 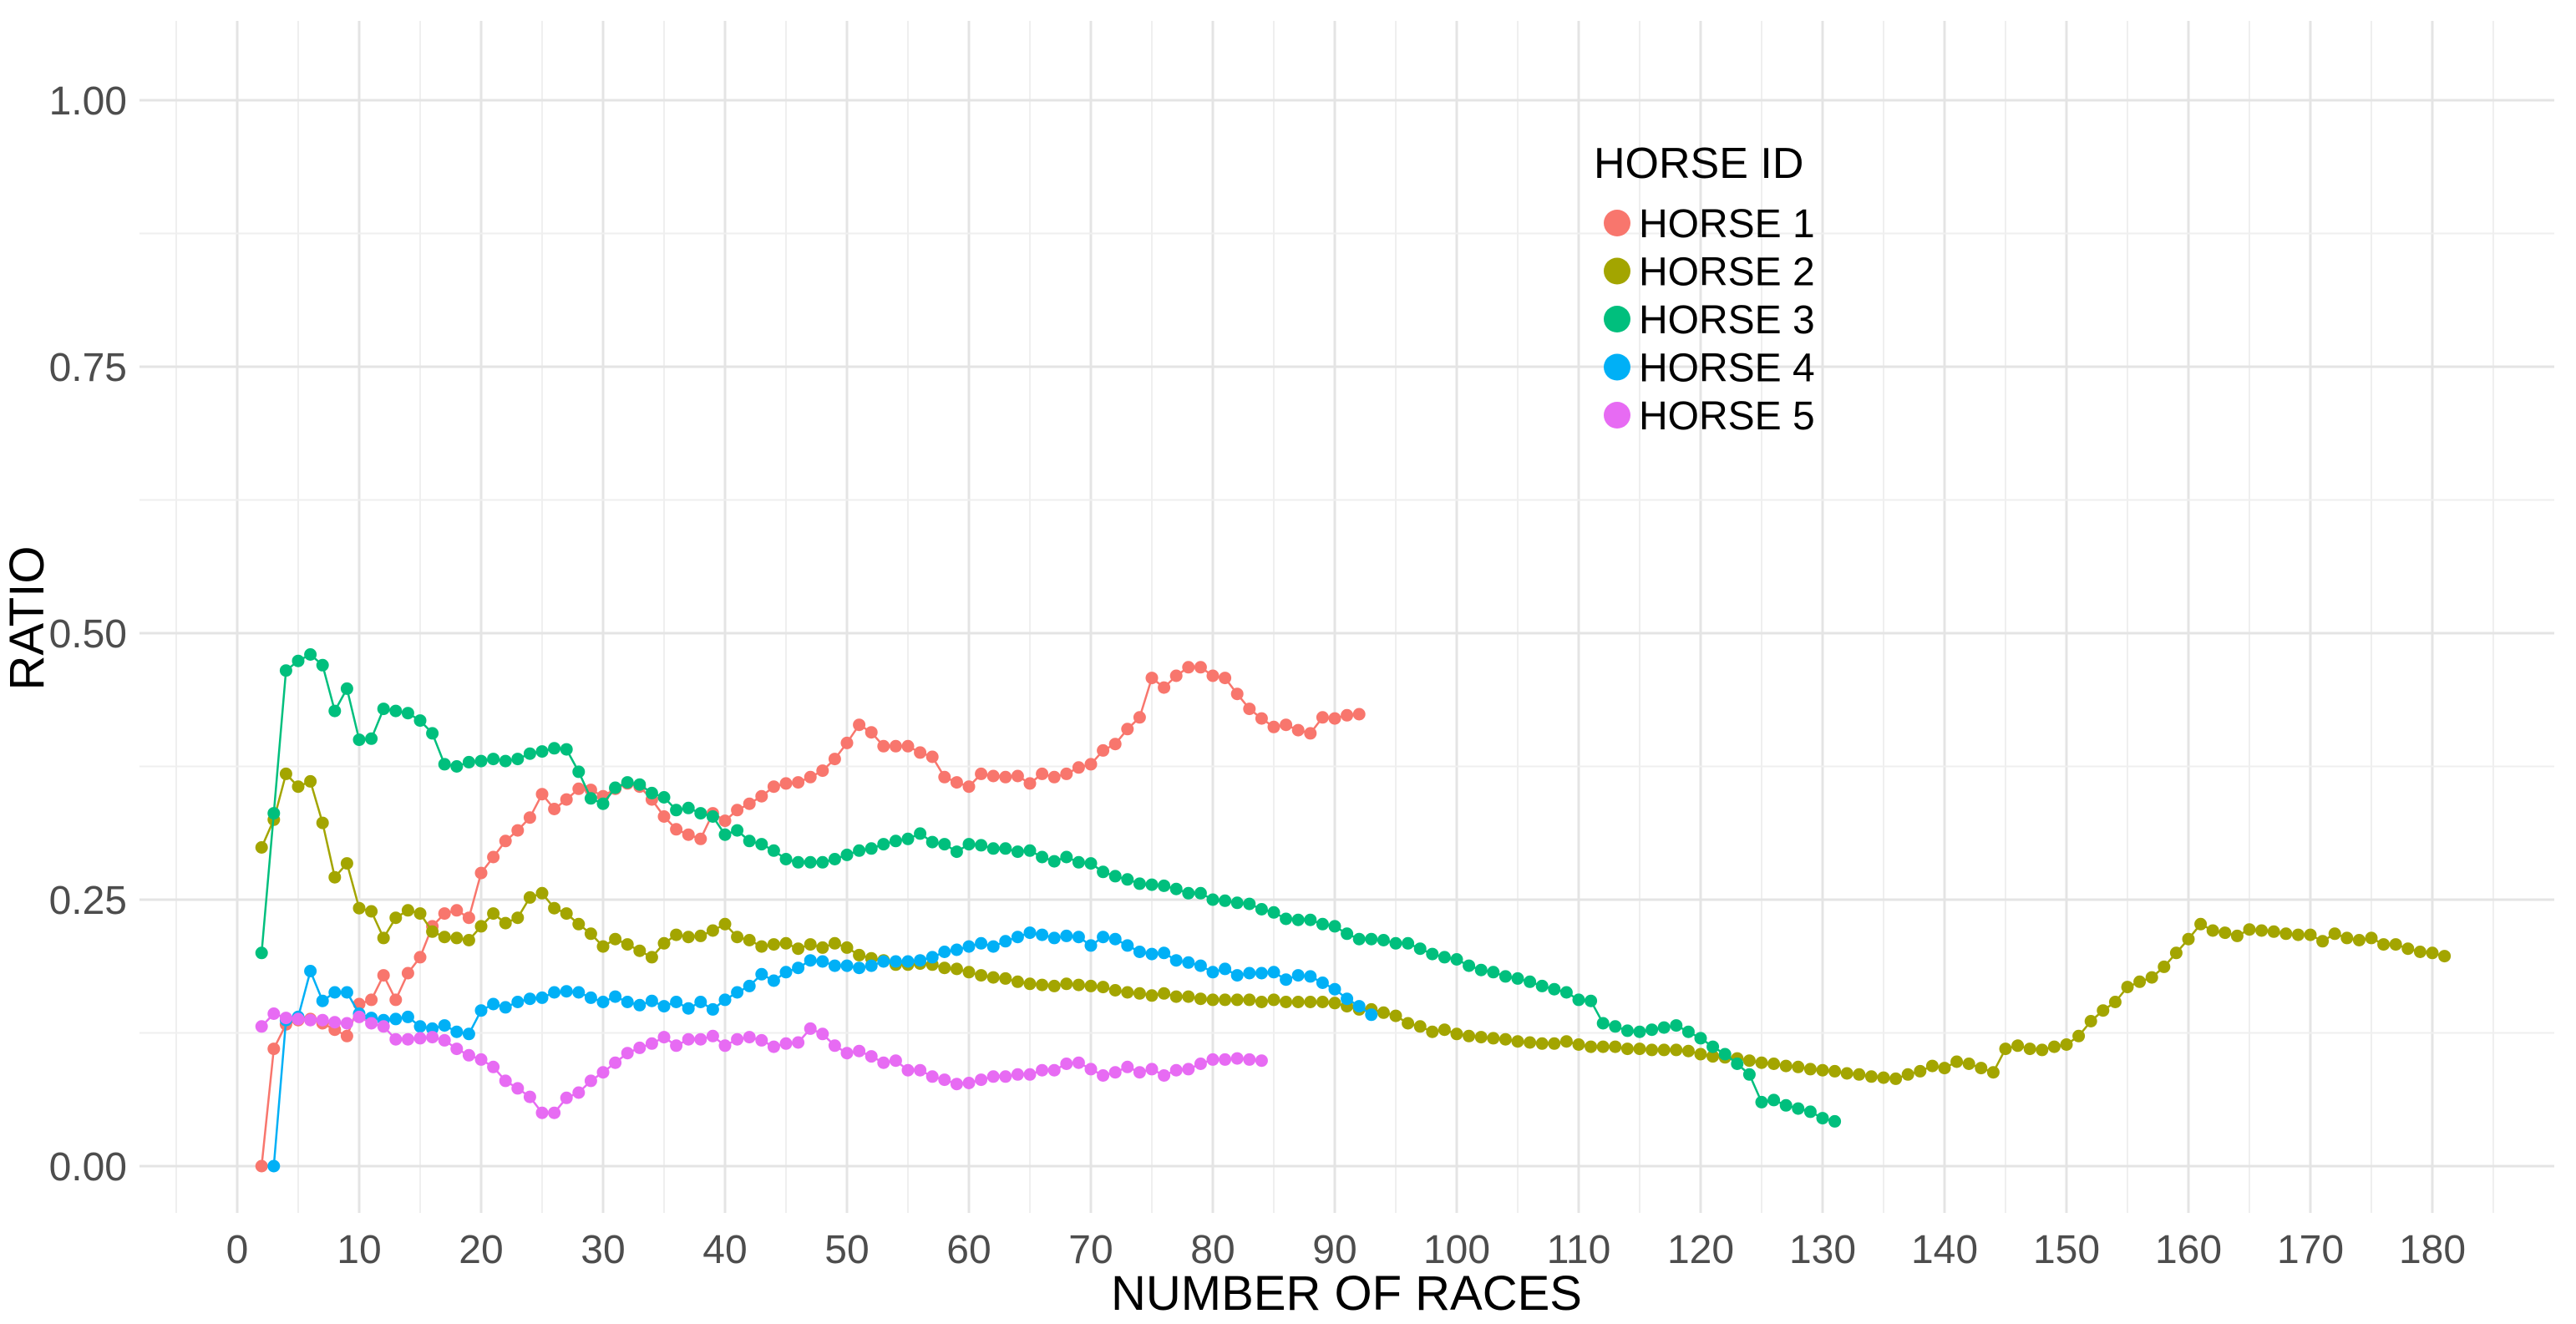 I want to click on x-tick-label: 140, so click(x=1944, y=1250).